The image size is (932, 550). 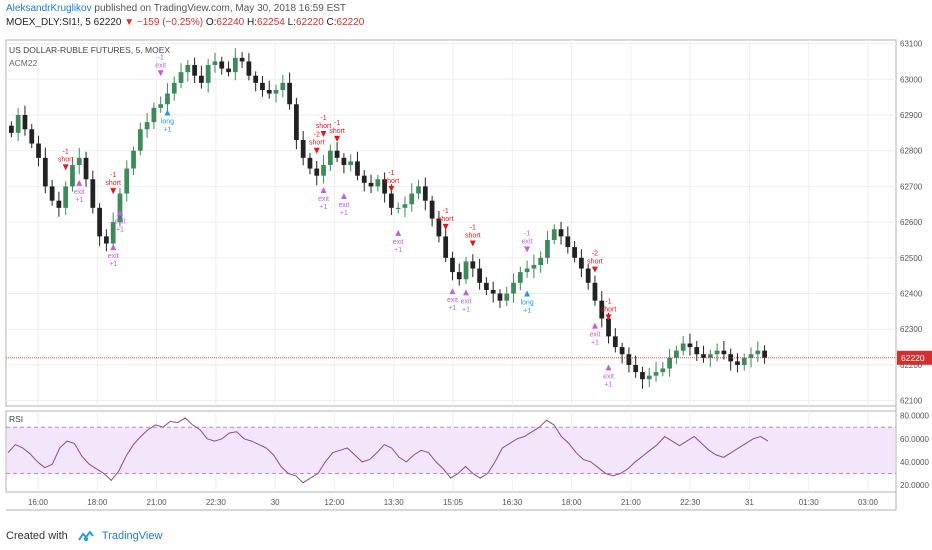 I want to click on rsi-tick-label: 80.0000, so click(x=914, y=416).